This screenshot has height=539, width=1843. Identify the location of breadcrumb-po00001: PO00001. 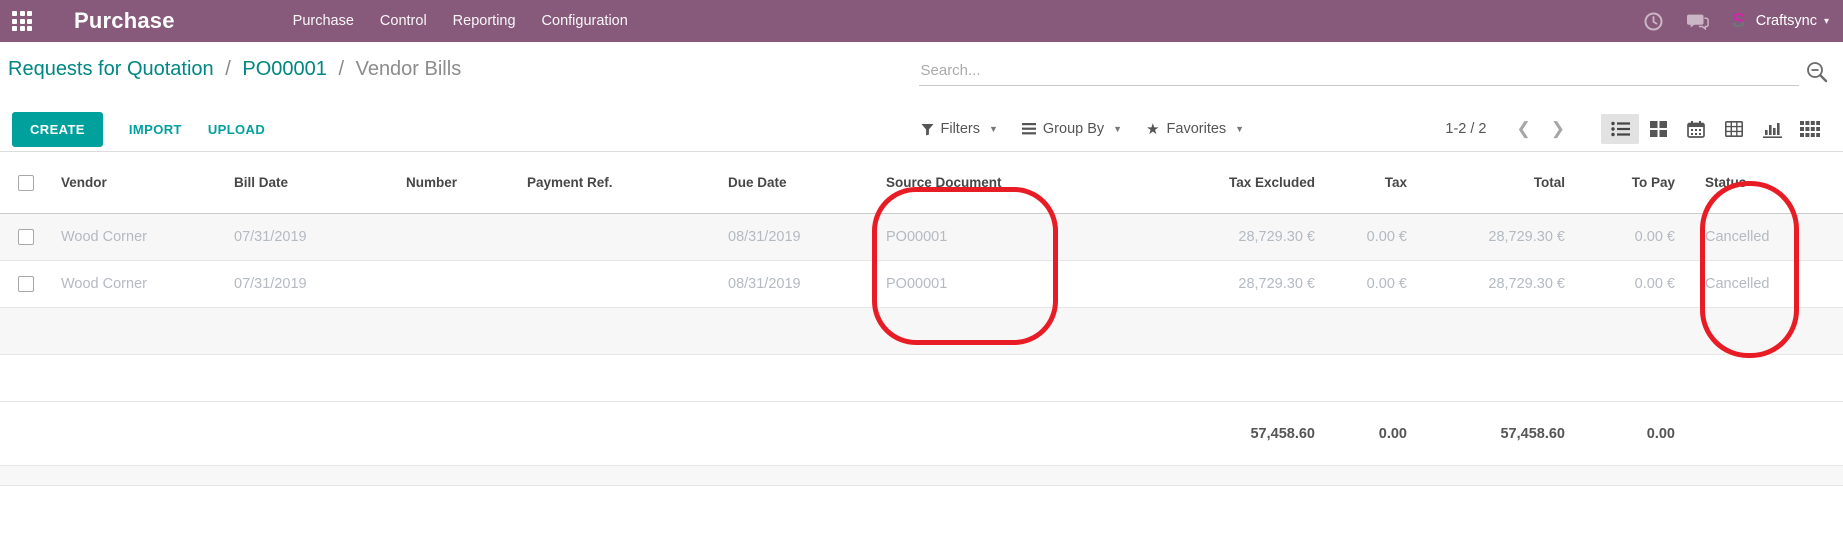
(284, 69).